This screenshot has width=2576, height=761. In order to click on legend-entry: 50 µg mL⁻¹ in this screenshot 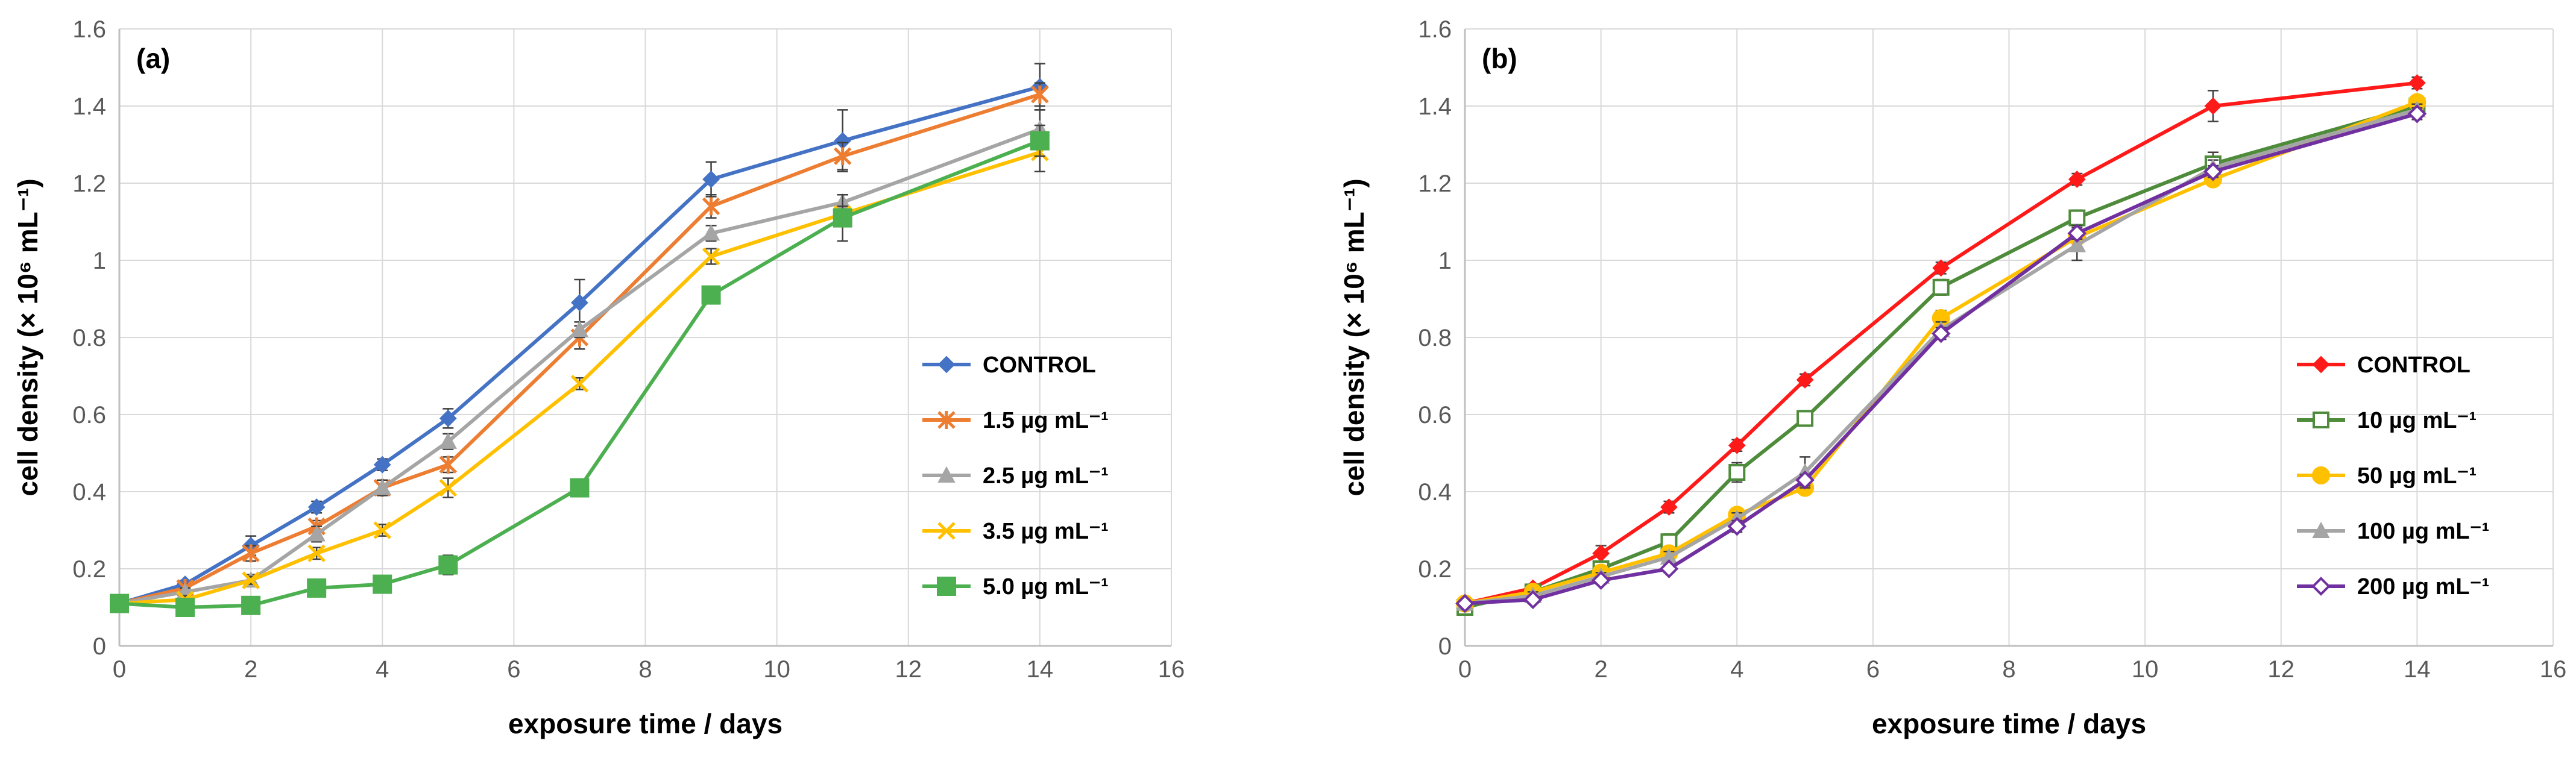, I will do `click(2387, 476)`.